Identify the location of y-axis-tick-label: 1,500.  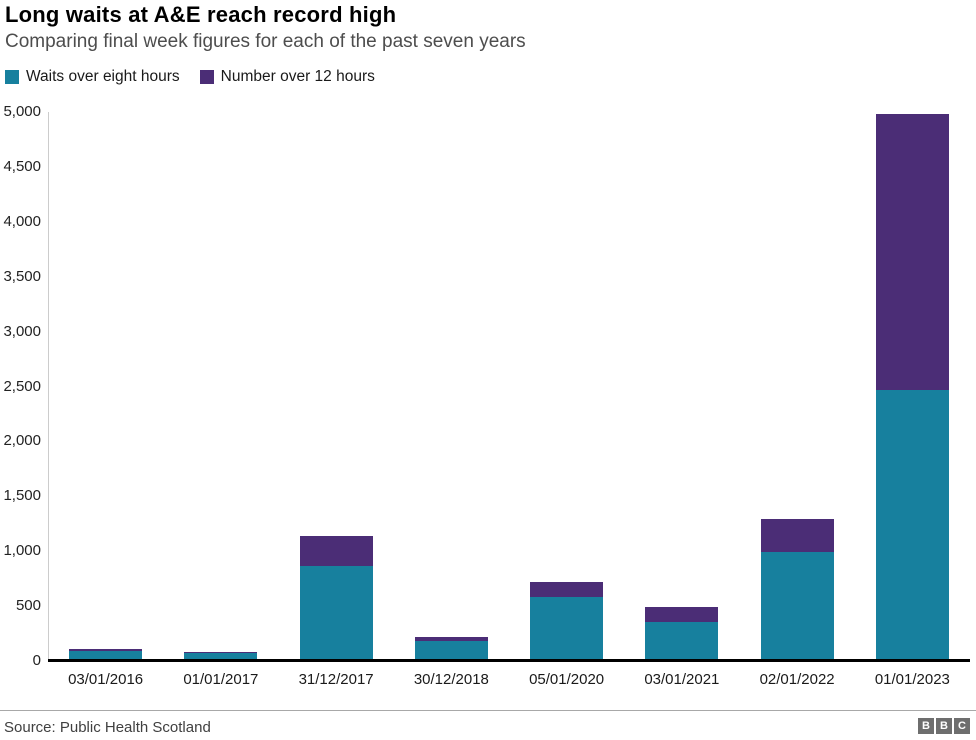
(22, 496).